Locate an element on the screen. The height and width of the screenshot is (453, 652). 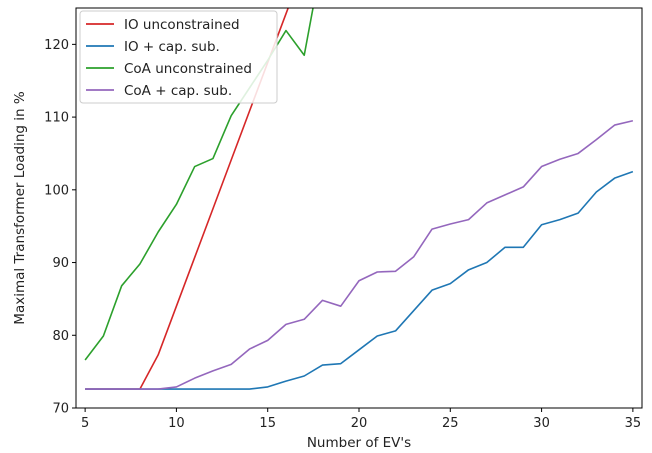
legend-label: CoA + cap. sub. is located at coordinates (178, 91).